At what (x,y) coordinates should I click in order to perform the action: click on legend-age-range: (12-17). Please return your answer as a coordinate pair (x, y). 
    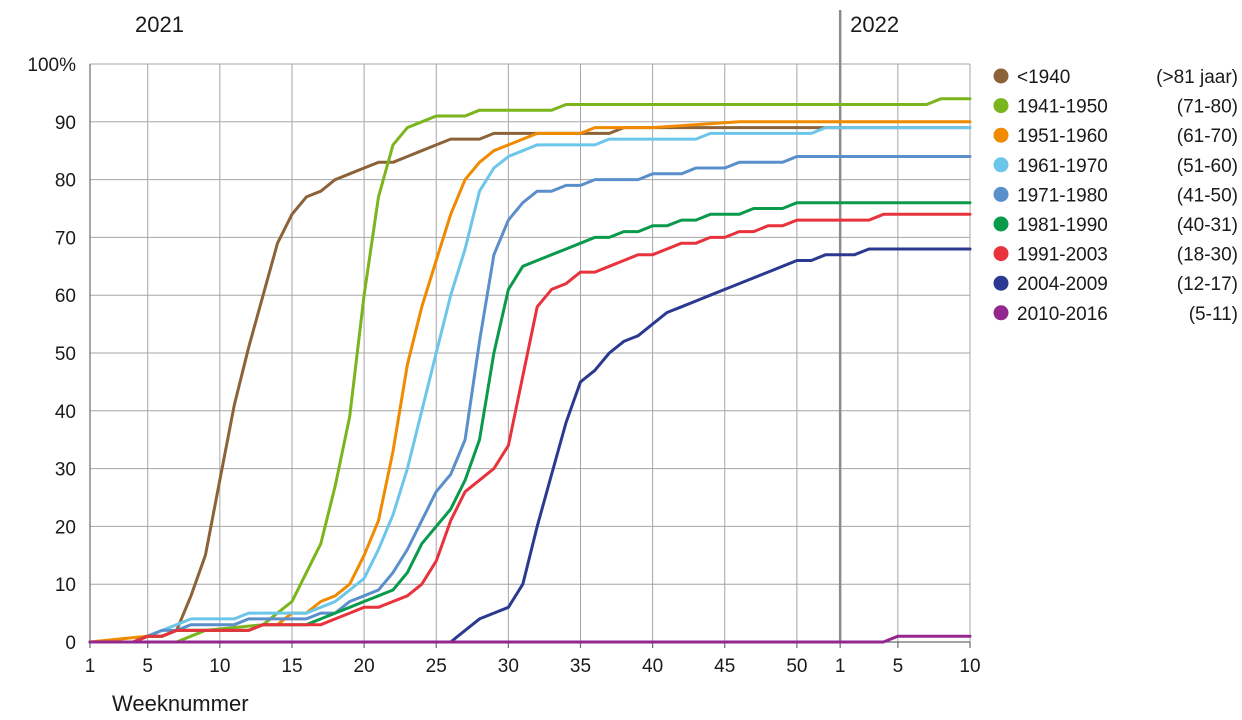
    Looking at the image, I should click on (1207, 284).